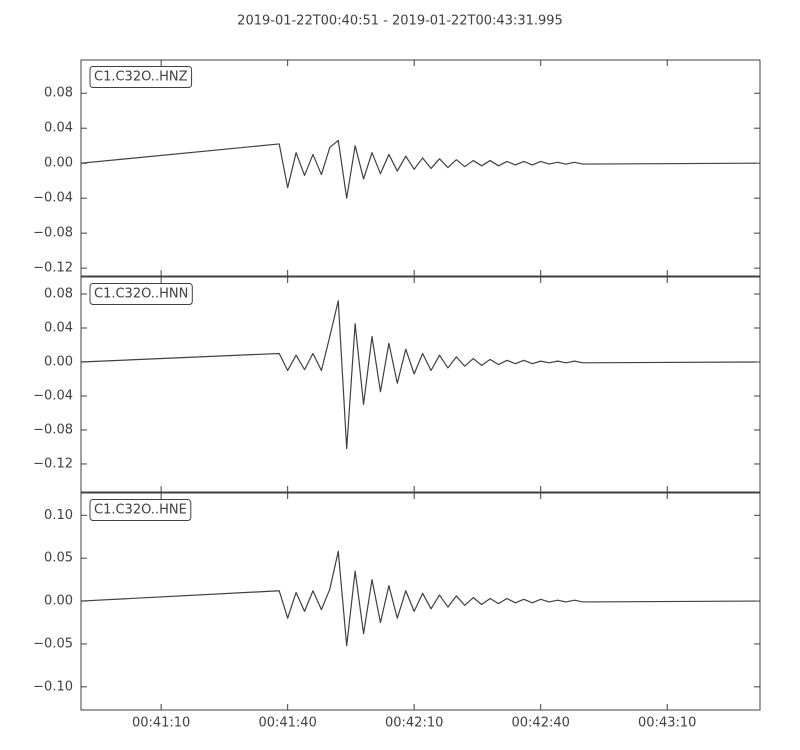 The image size is (800, 750). I want to click on y-tick-label: −0.10, so click(53, 686).